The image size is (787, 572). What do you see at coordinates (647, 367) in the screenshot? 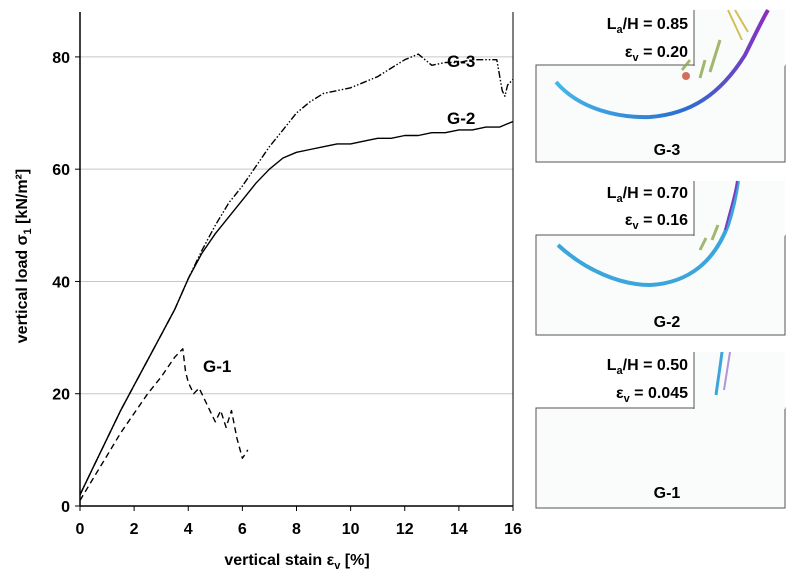
I see `panel-g1-ratio: La/H = 0.50` at bounding box center [647, 367].